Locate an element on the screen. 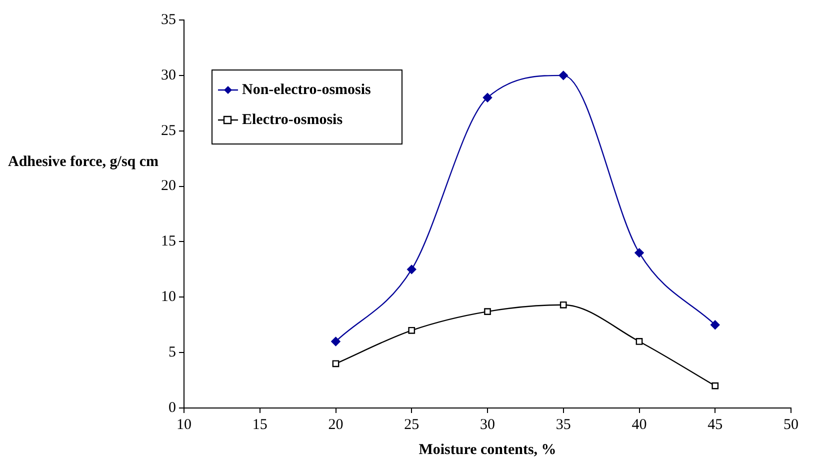 This screenshot has height=471, width=821. y-tick-label: 30 is located at coordinates (168, 75).